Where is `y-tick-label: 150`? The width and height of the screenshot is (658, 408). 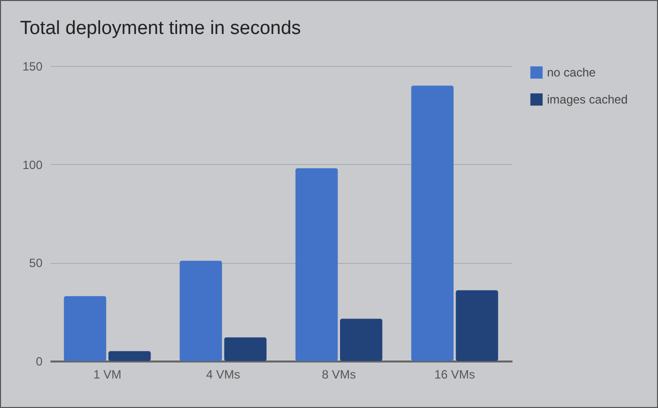 y-tick-label: 150 is located at coordinates (32, 67).